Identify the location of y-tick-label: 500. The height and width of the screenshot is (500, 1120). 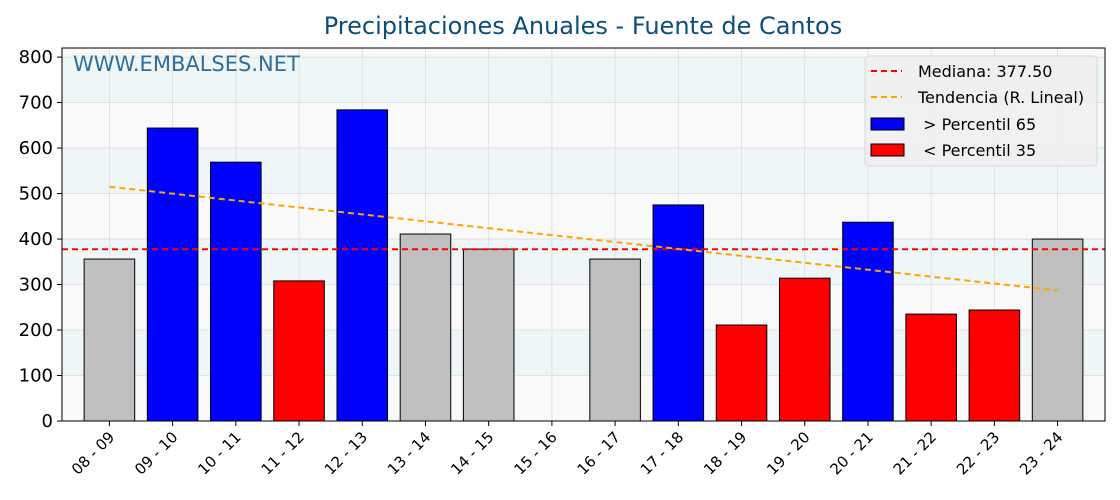
(36, 194).